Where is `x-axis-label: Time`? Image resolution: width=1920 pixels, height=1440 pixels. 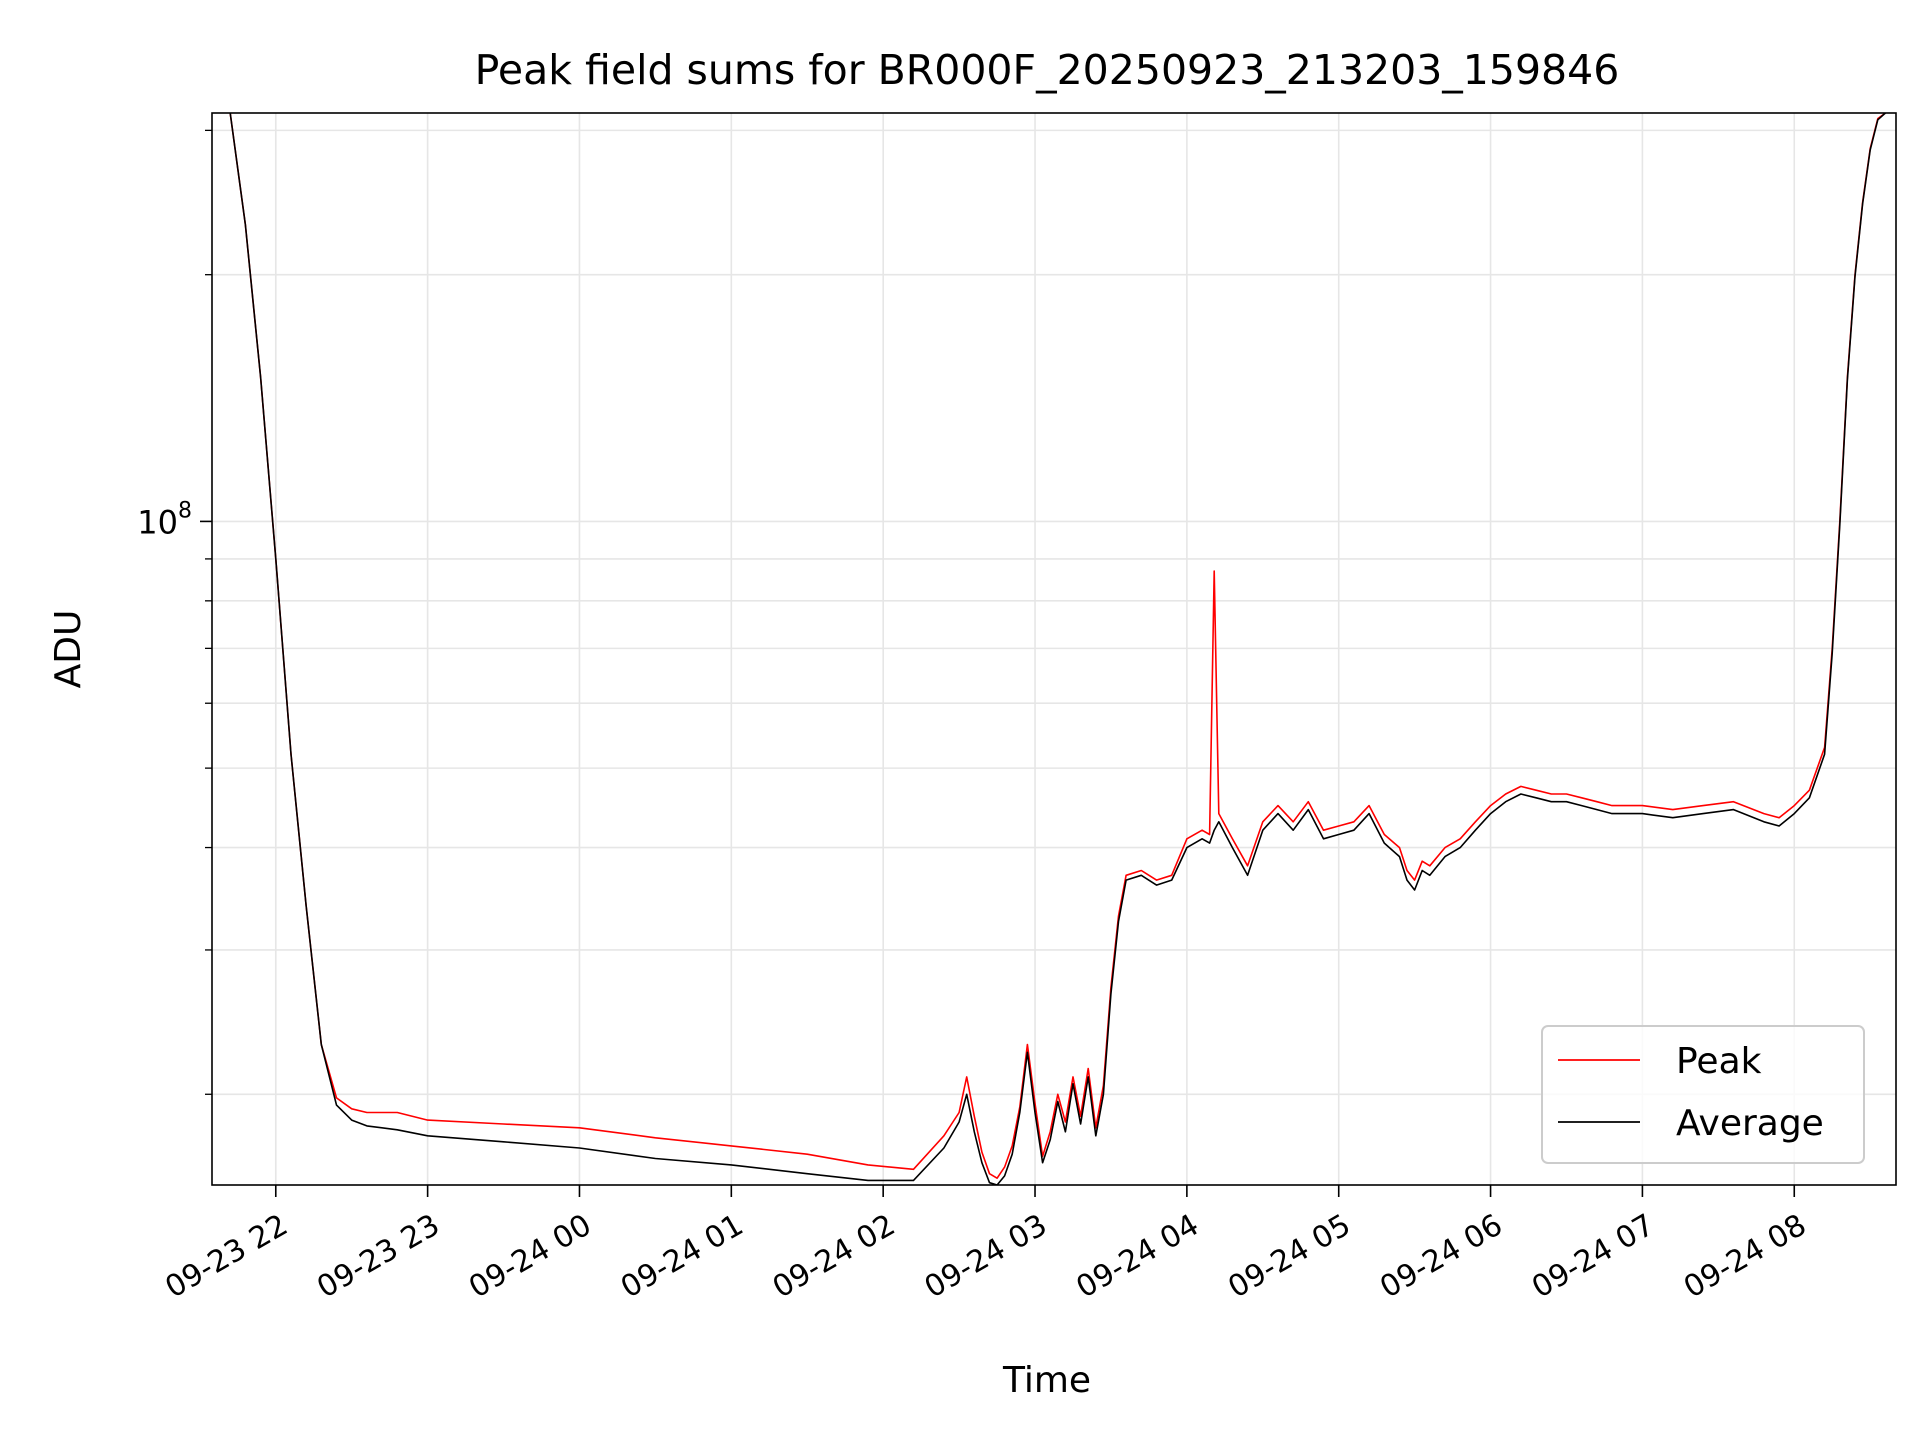 x-axis-label: Time is located at coordinates (1046, 1380).